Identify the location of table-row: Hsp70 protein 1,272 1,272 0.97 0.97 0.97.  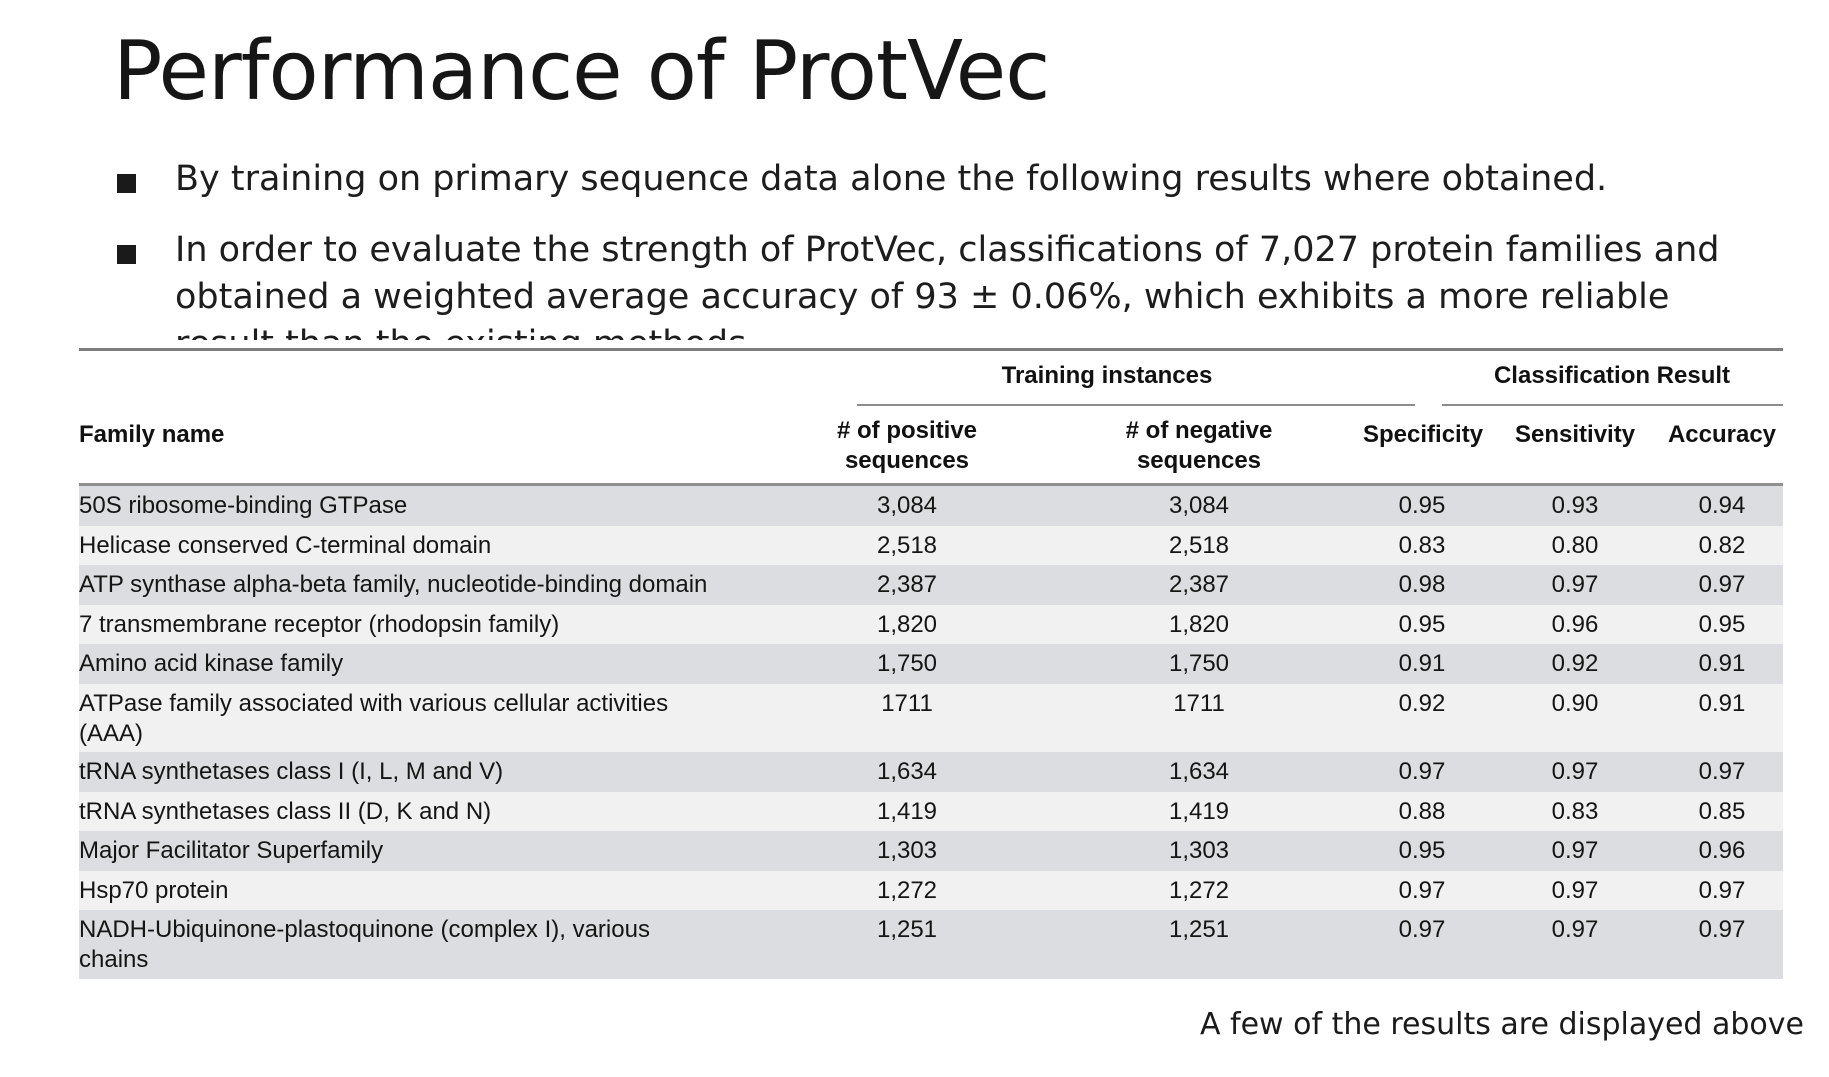
(931, 890).